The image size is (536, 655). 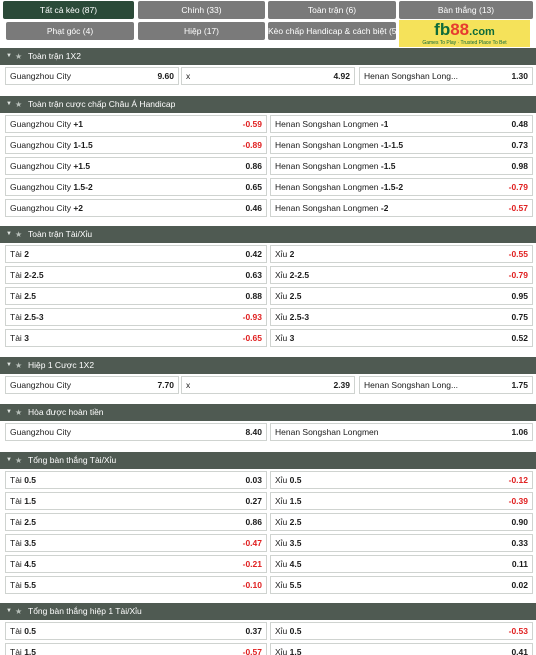 What do you see at coordinates (268, 234) in the screenshot?
I see `section-header-over-under: ▼ ★ Toàn trận Tài/Xỉu` at bounding box center [268, 234].